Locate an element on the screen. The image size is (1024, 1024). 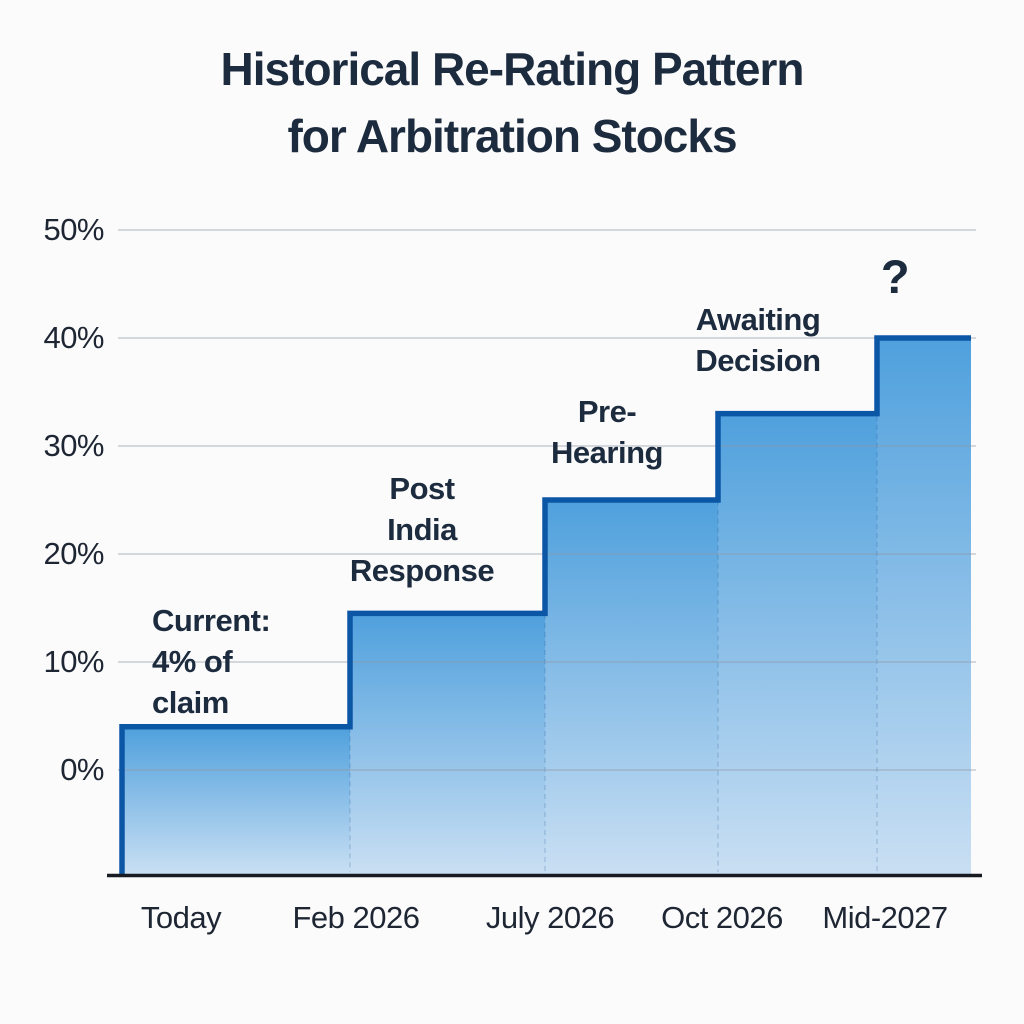
annotation-line: claim is located at coordinates (190, 702).